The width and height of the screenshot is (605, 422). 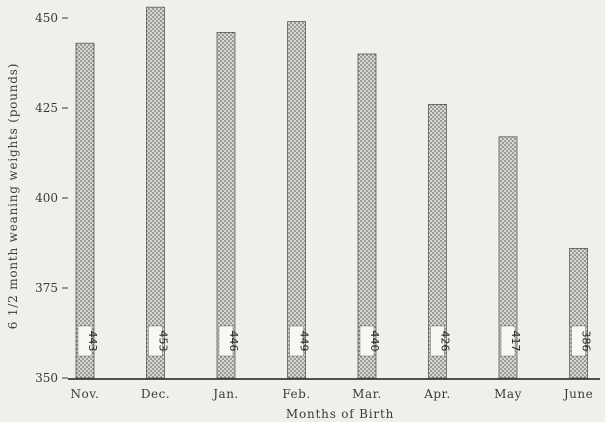 I want to click on bar-value-label: 440, so click(x=374, y=341).